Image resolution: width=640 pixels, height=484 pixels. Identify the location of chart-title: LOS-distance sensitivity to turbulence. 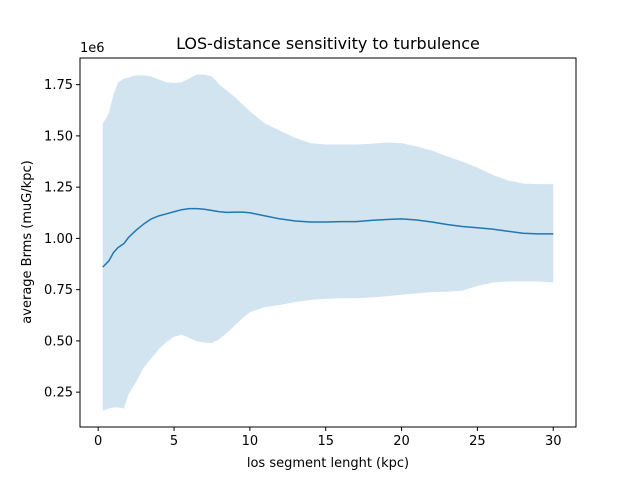
(328, 43).